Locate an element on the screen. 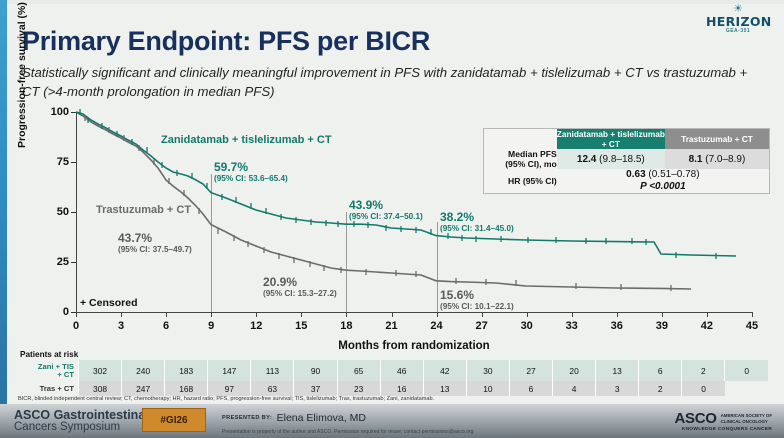  risk-cell: 65 is located at coordinates (358, 370).